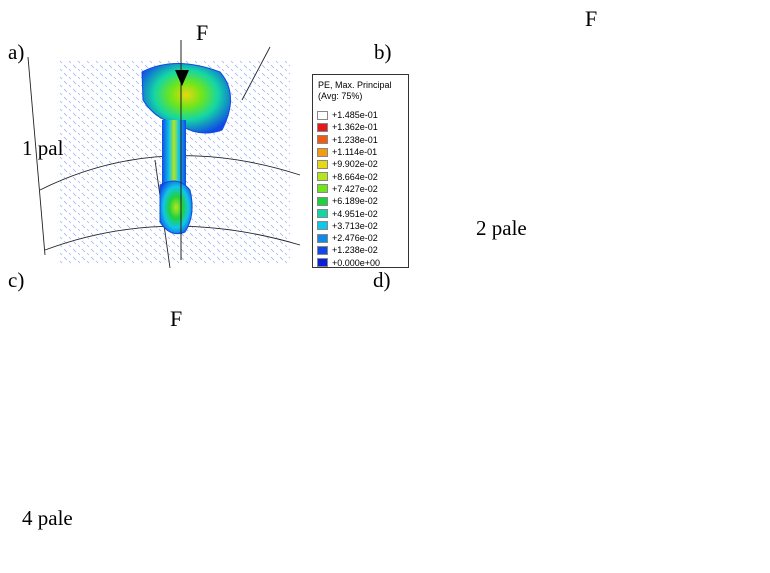 This screenshot has width=770, height=573. What do you see at coordinates (591, 18) in the screenshot?
I see `panel-b-force-label: F` at bounding box center [591, 18].